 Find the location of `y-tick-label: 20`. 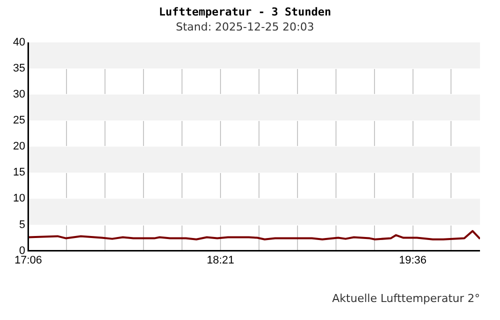

y-tick-label: 20 is located at coordinates (19, 146).